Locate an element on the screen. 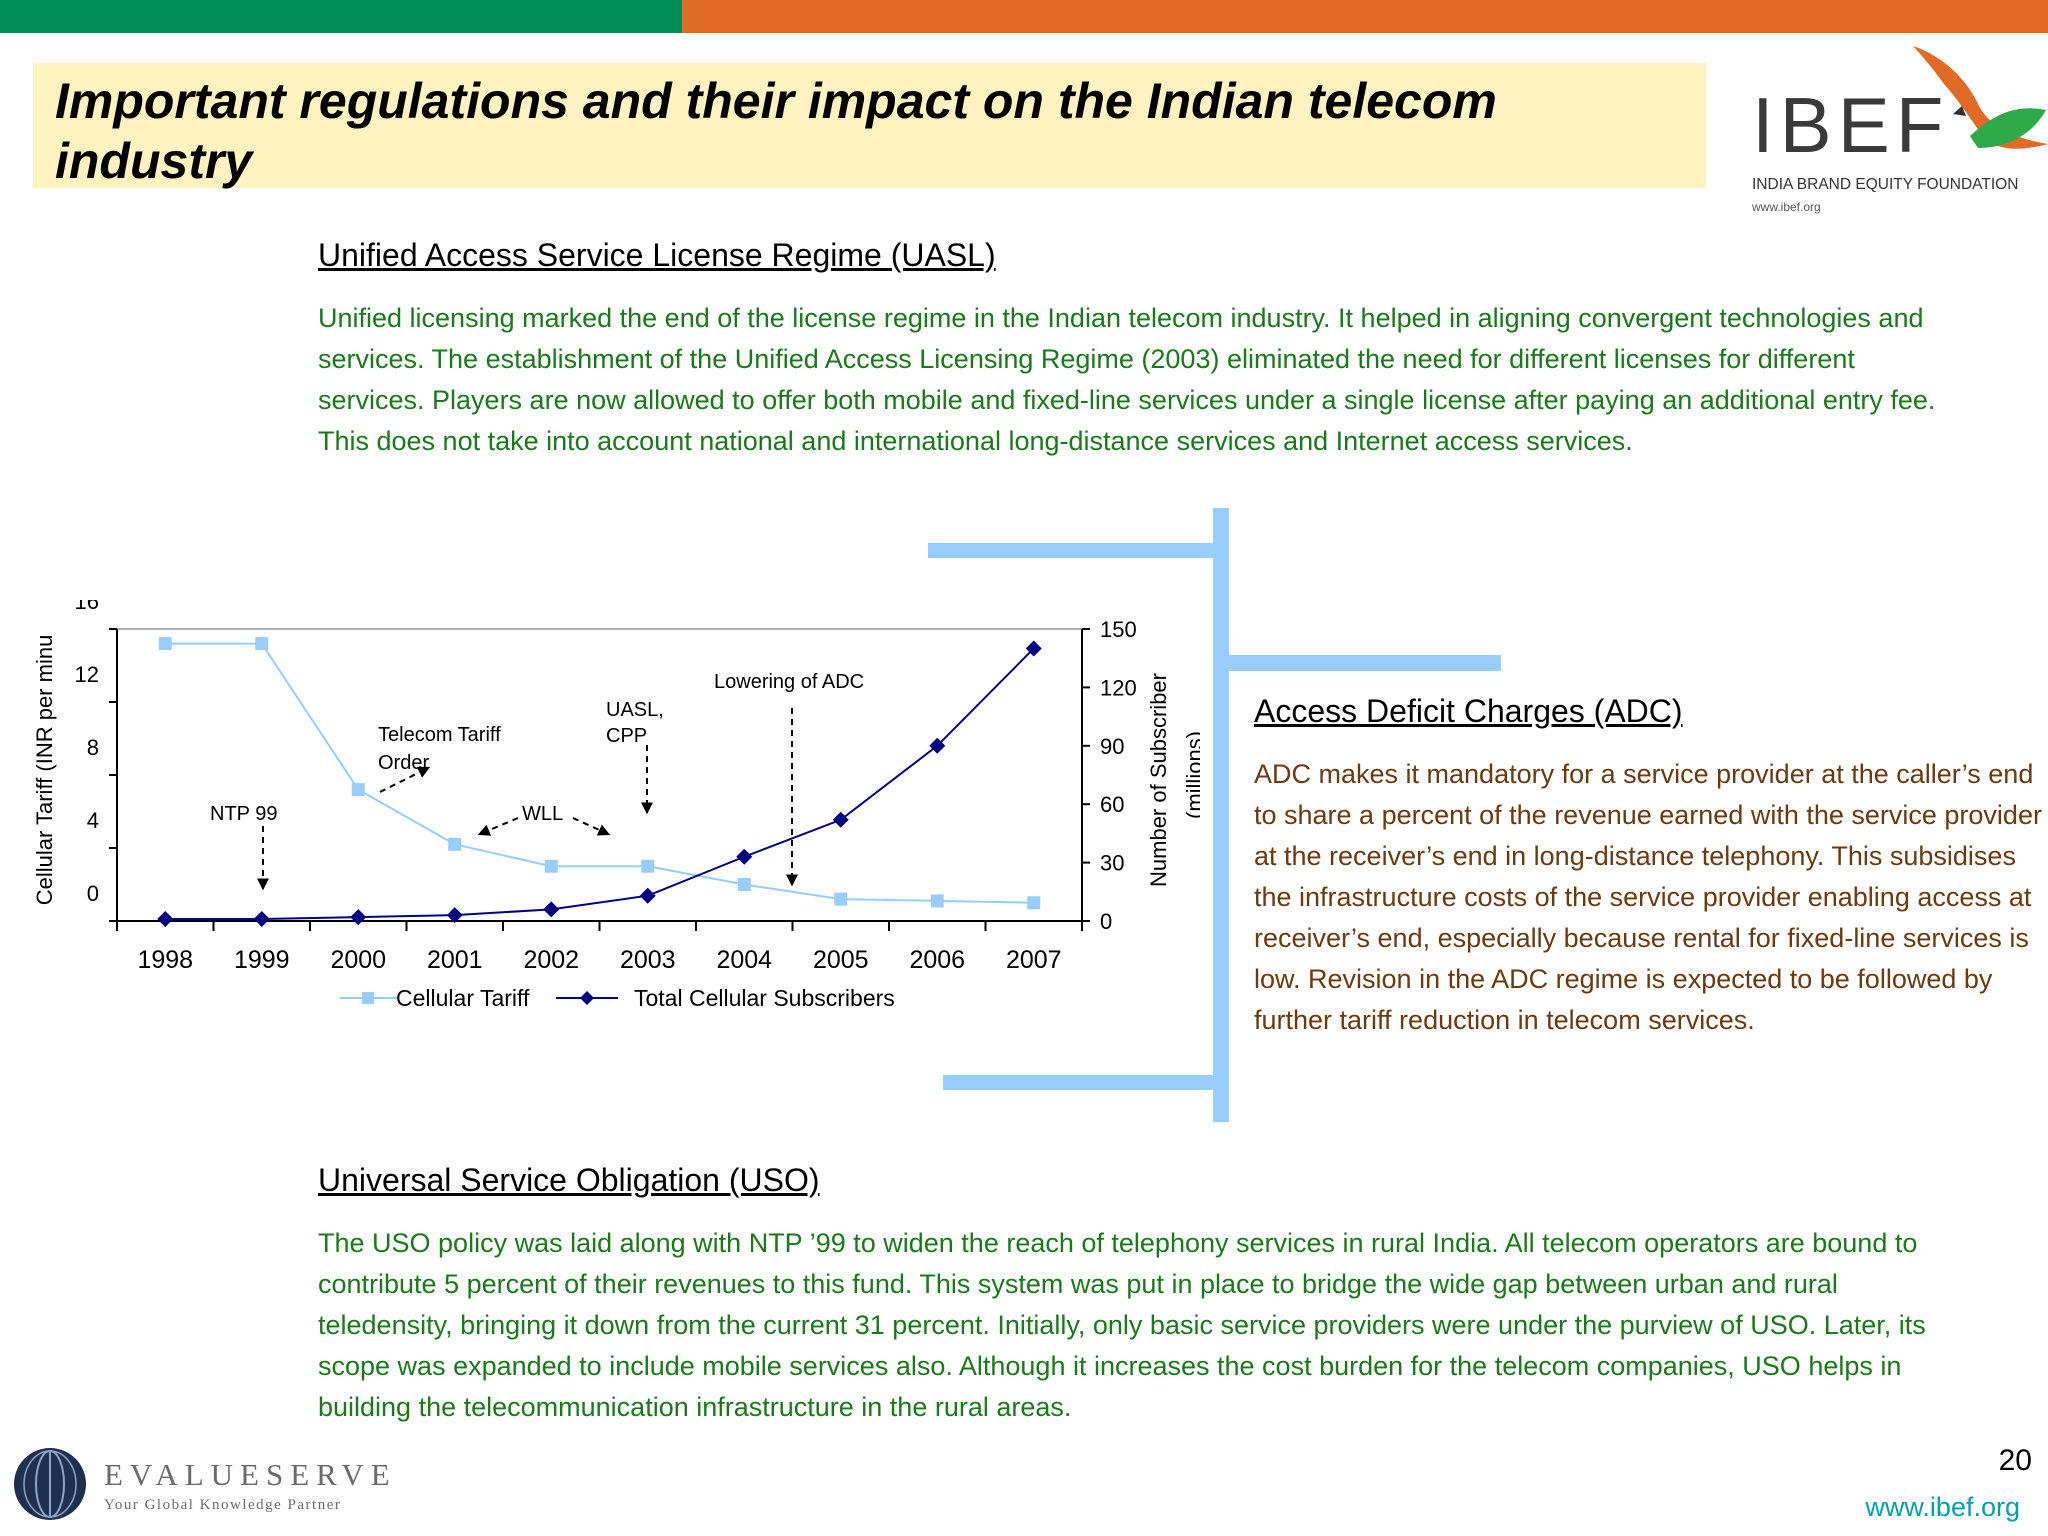 Image resolution: width=2048 pixels, height=1536 pixels. ylabel-left: Cellular Tariff (INR per minu is located at coordinates (44, 770).